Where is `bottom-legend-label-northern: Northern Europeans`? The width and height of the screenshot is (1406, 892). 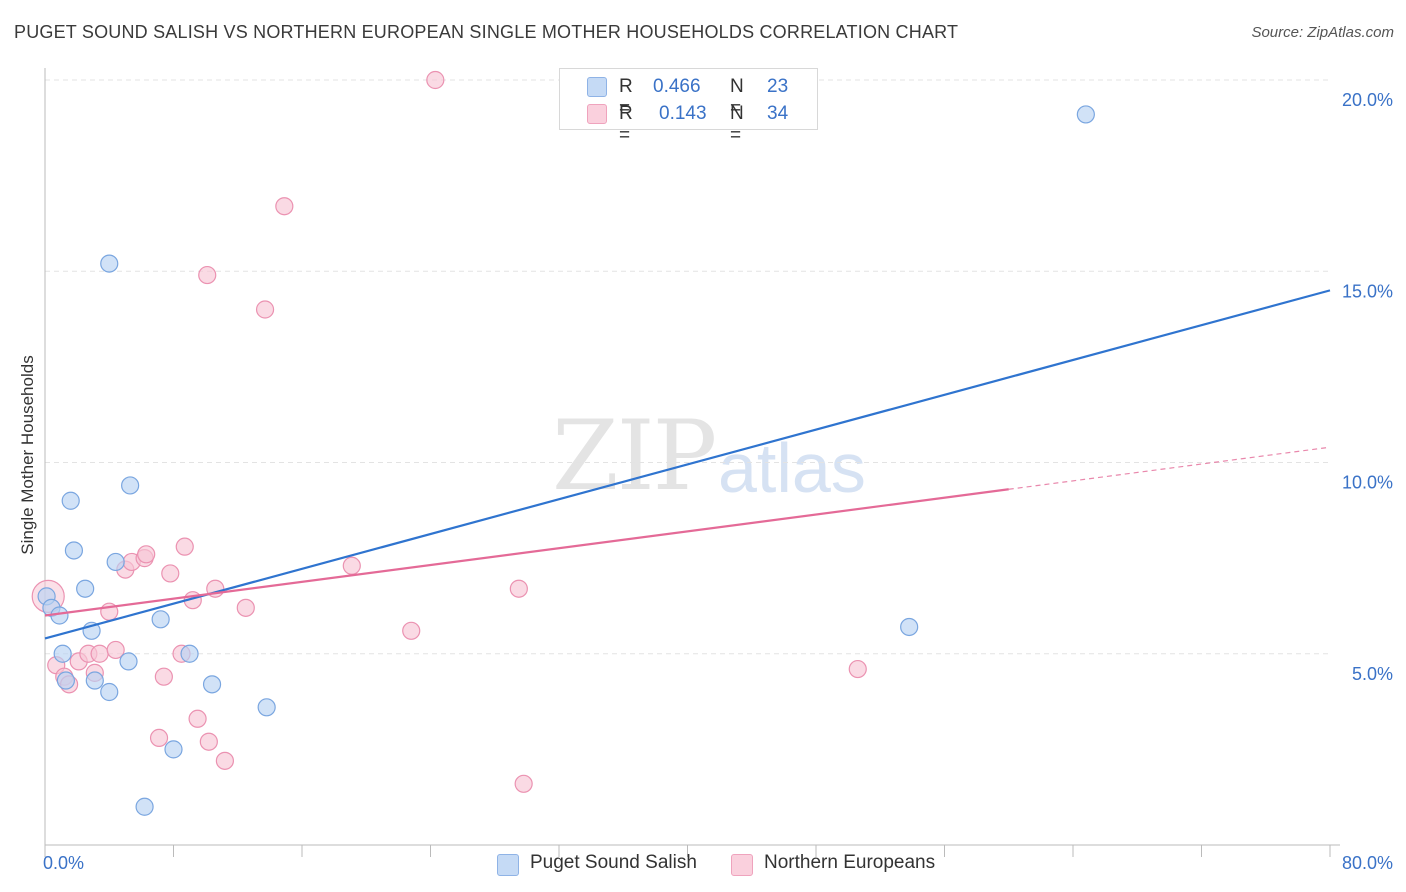
bottom-legend-label-northern: Northern Europeans is located at coordinates (850, 862).